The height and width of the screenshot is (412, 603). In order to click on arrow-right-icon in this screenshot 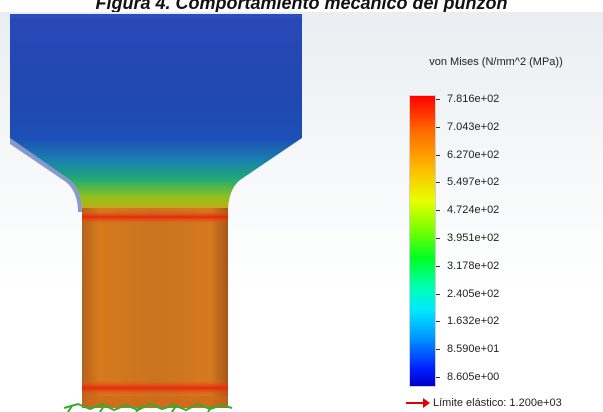, I will do `click(418, 403)`.